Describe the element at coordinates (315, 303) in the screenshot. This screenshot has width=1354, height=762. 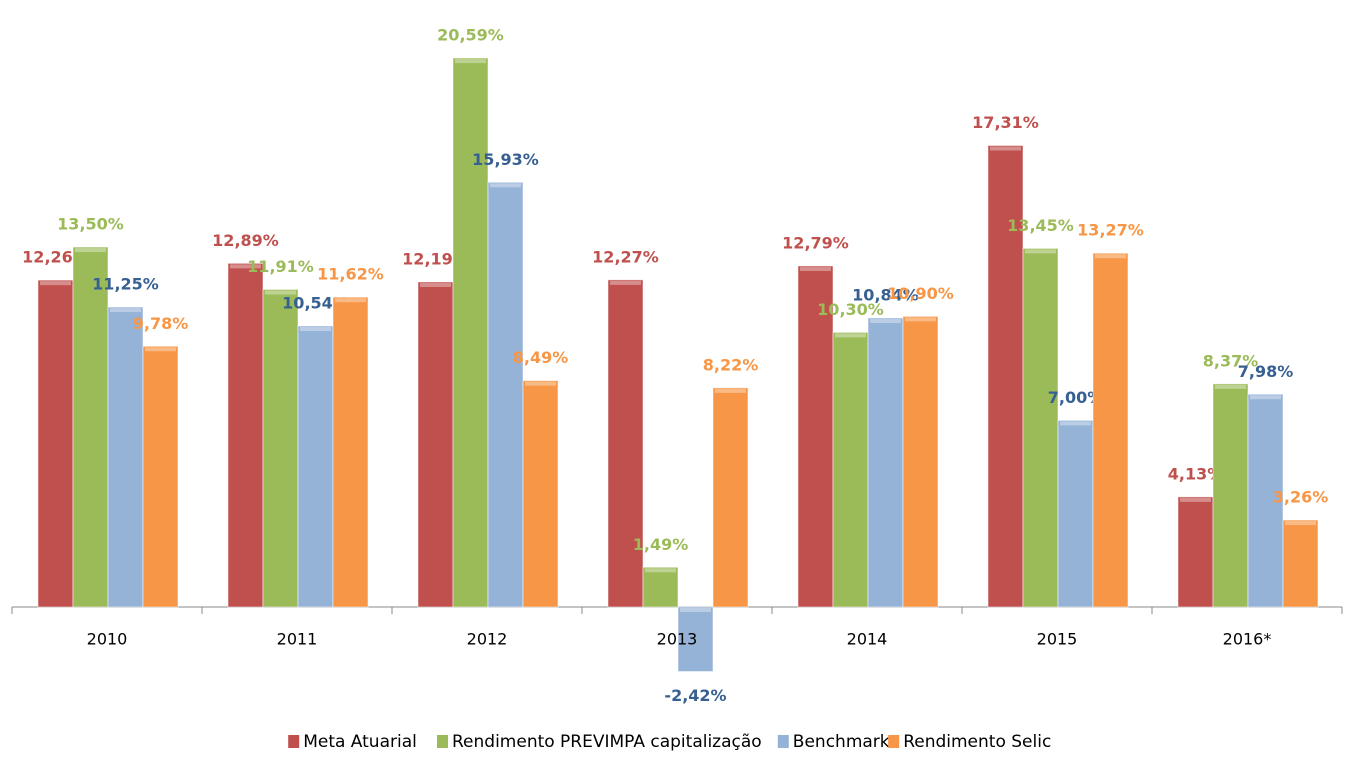
I see `value-label: 10,54%` at that location.